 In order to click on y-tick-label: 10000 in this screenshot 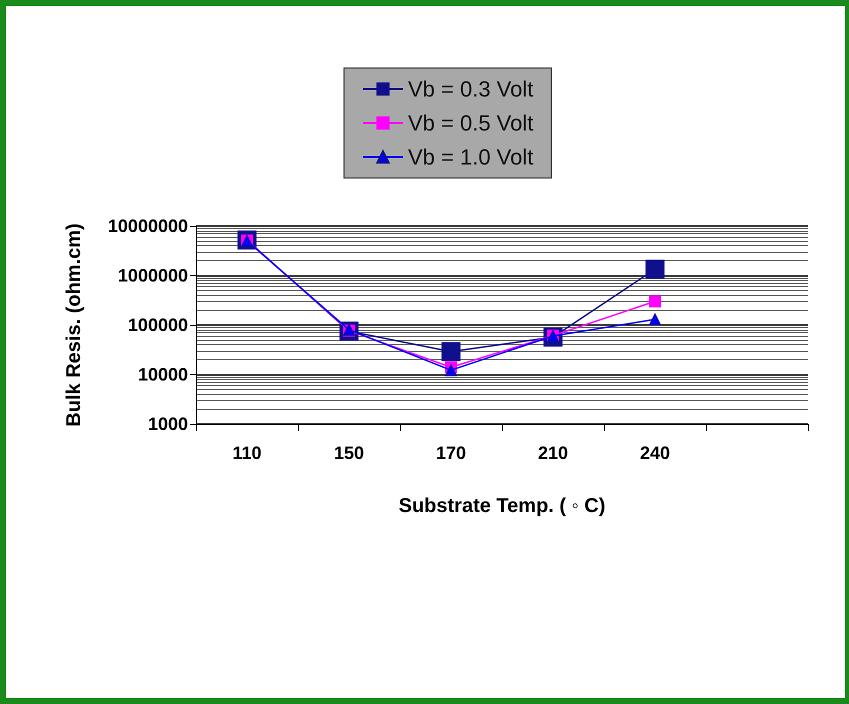, I will do `click(163, 374)`.